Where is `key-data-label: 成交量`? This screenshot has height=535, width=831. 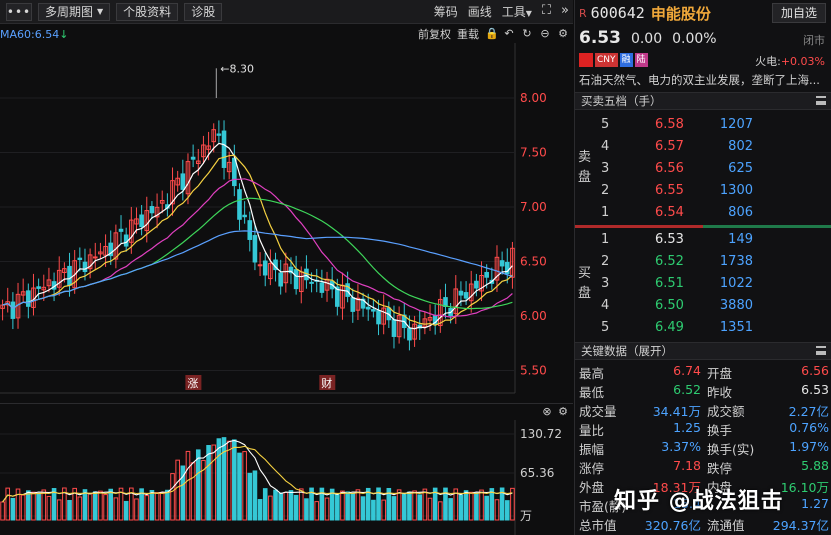
key-data-label: 成交量 is located at coordinates (598, 411).